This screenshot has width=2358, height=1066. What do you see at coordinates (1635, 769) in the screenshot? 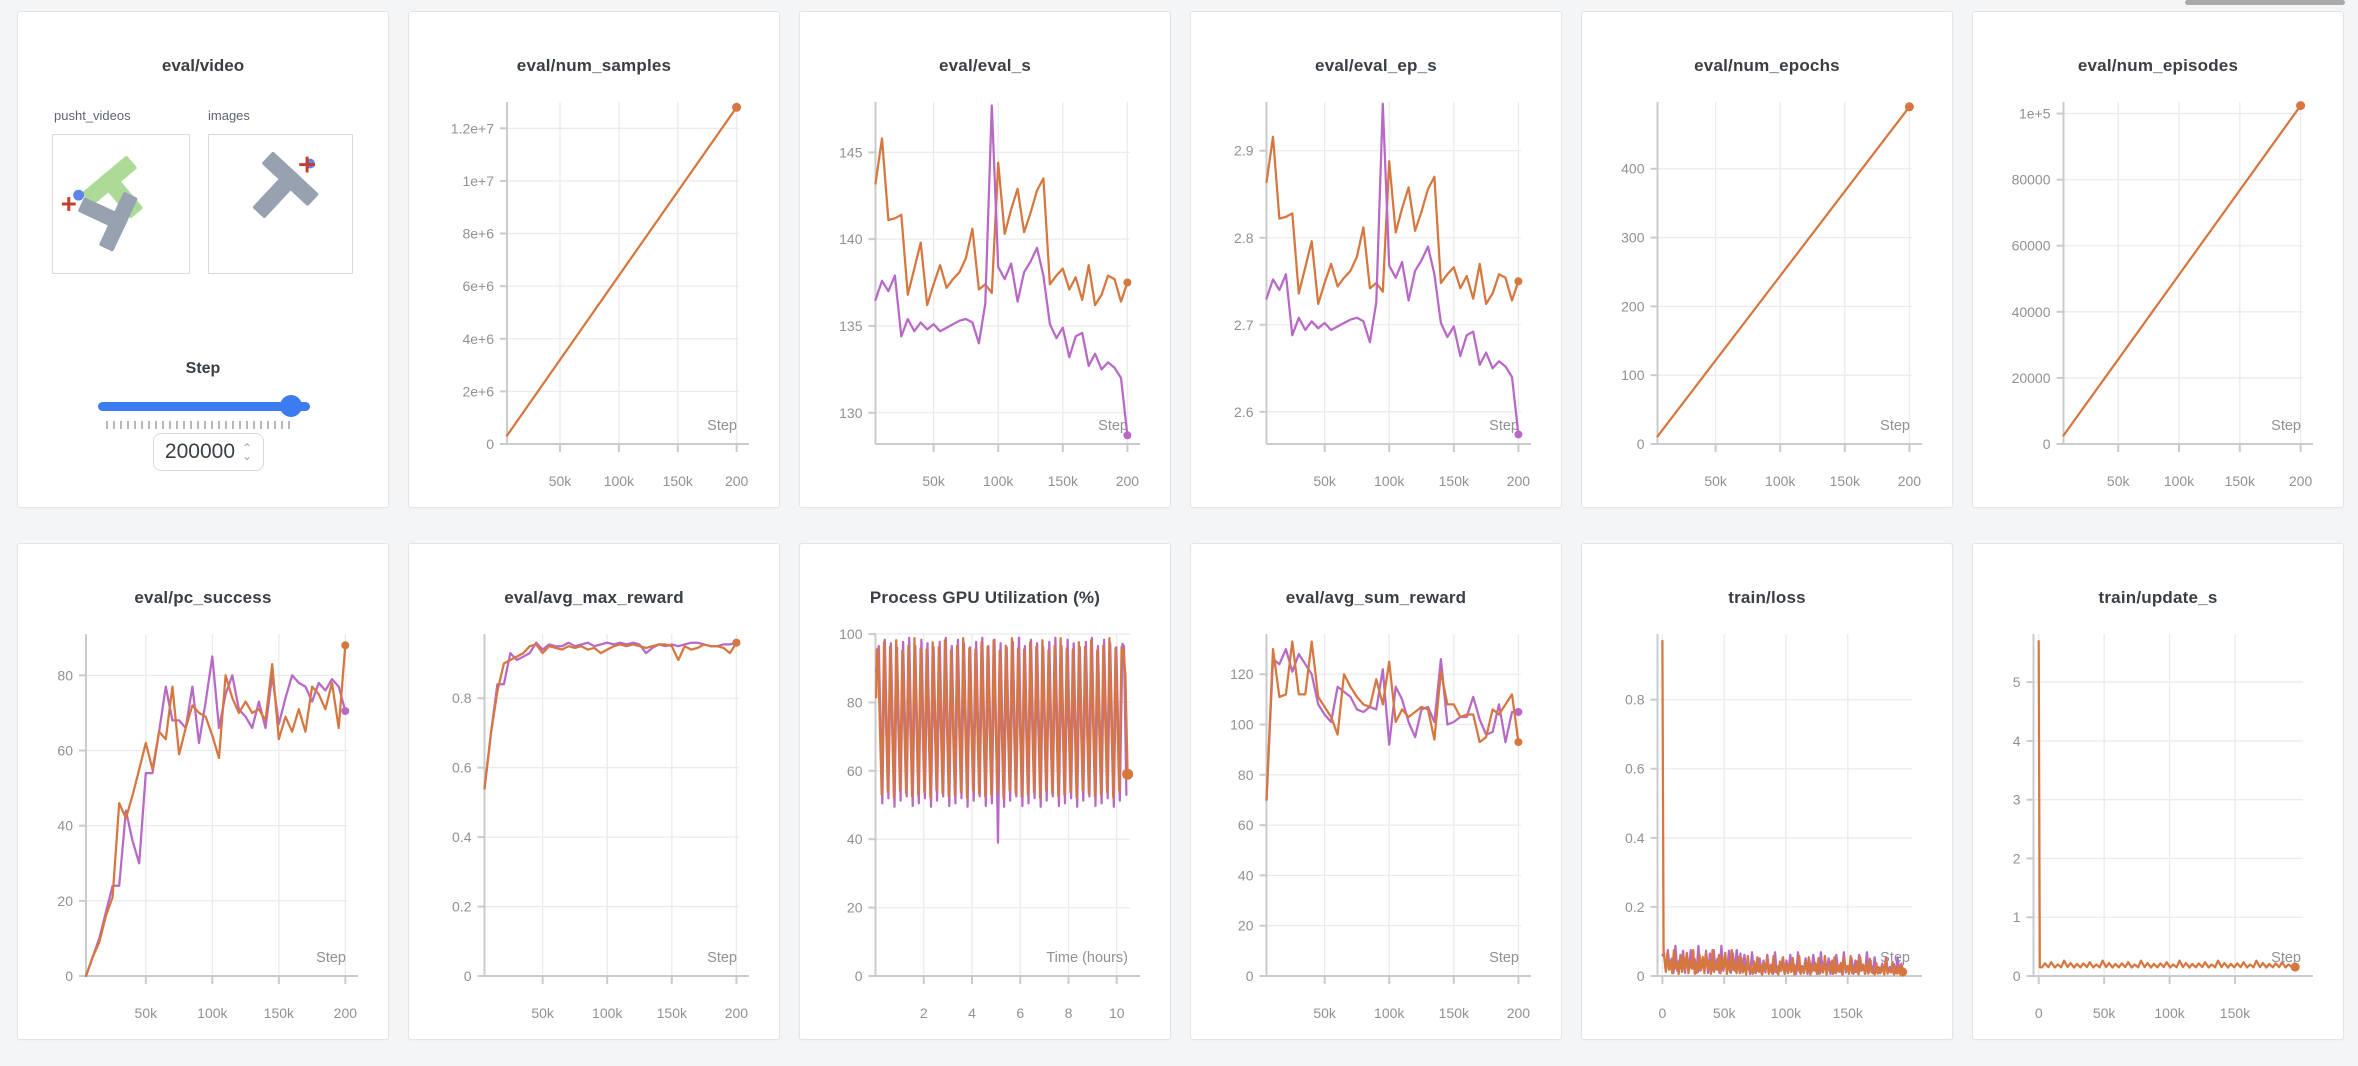
I see `y-tick-label: 0.6` at bounding box center [1635, 769].